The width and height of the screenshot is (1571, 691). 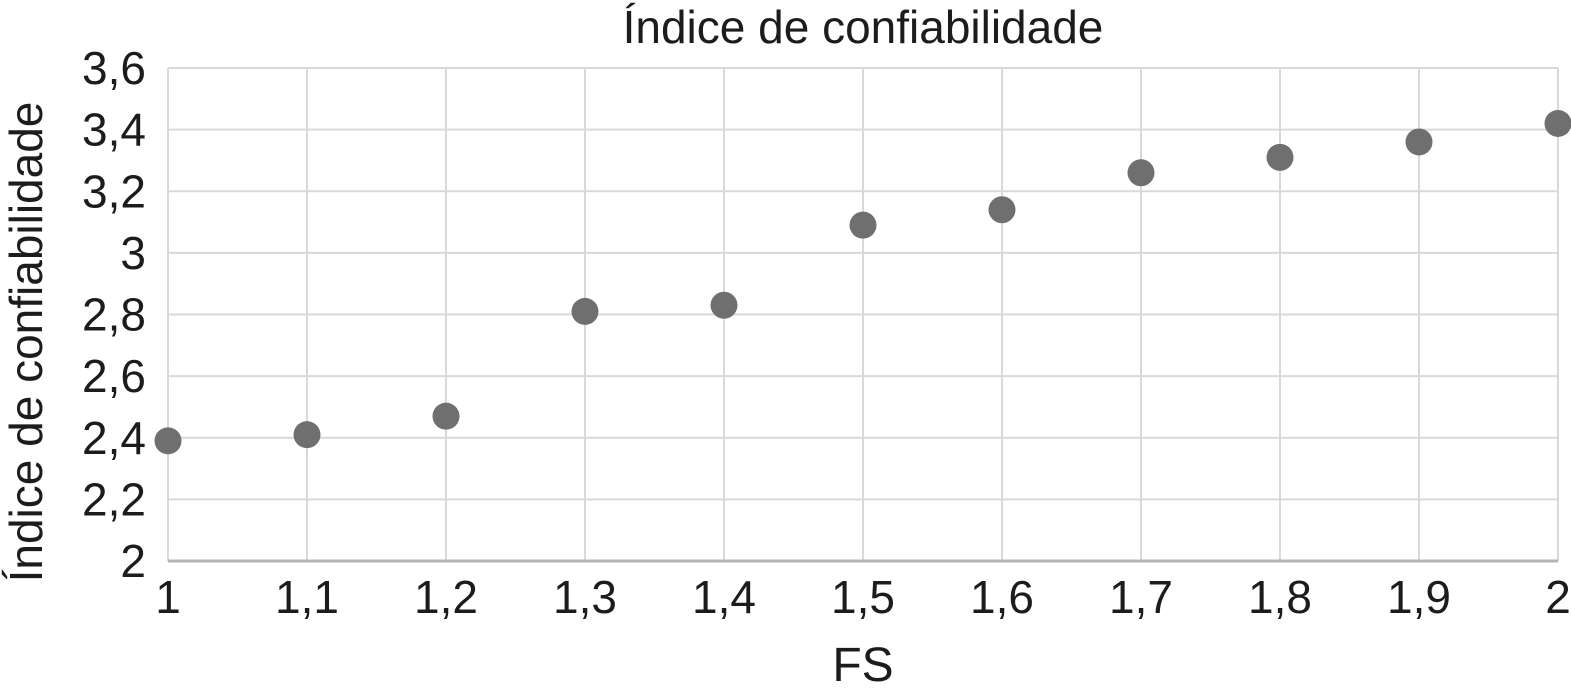 What do you see at coordinates (114, 376) in the screenshot?
I see `y-tick-label: 2,6` at bounding box center [114, 376].